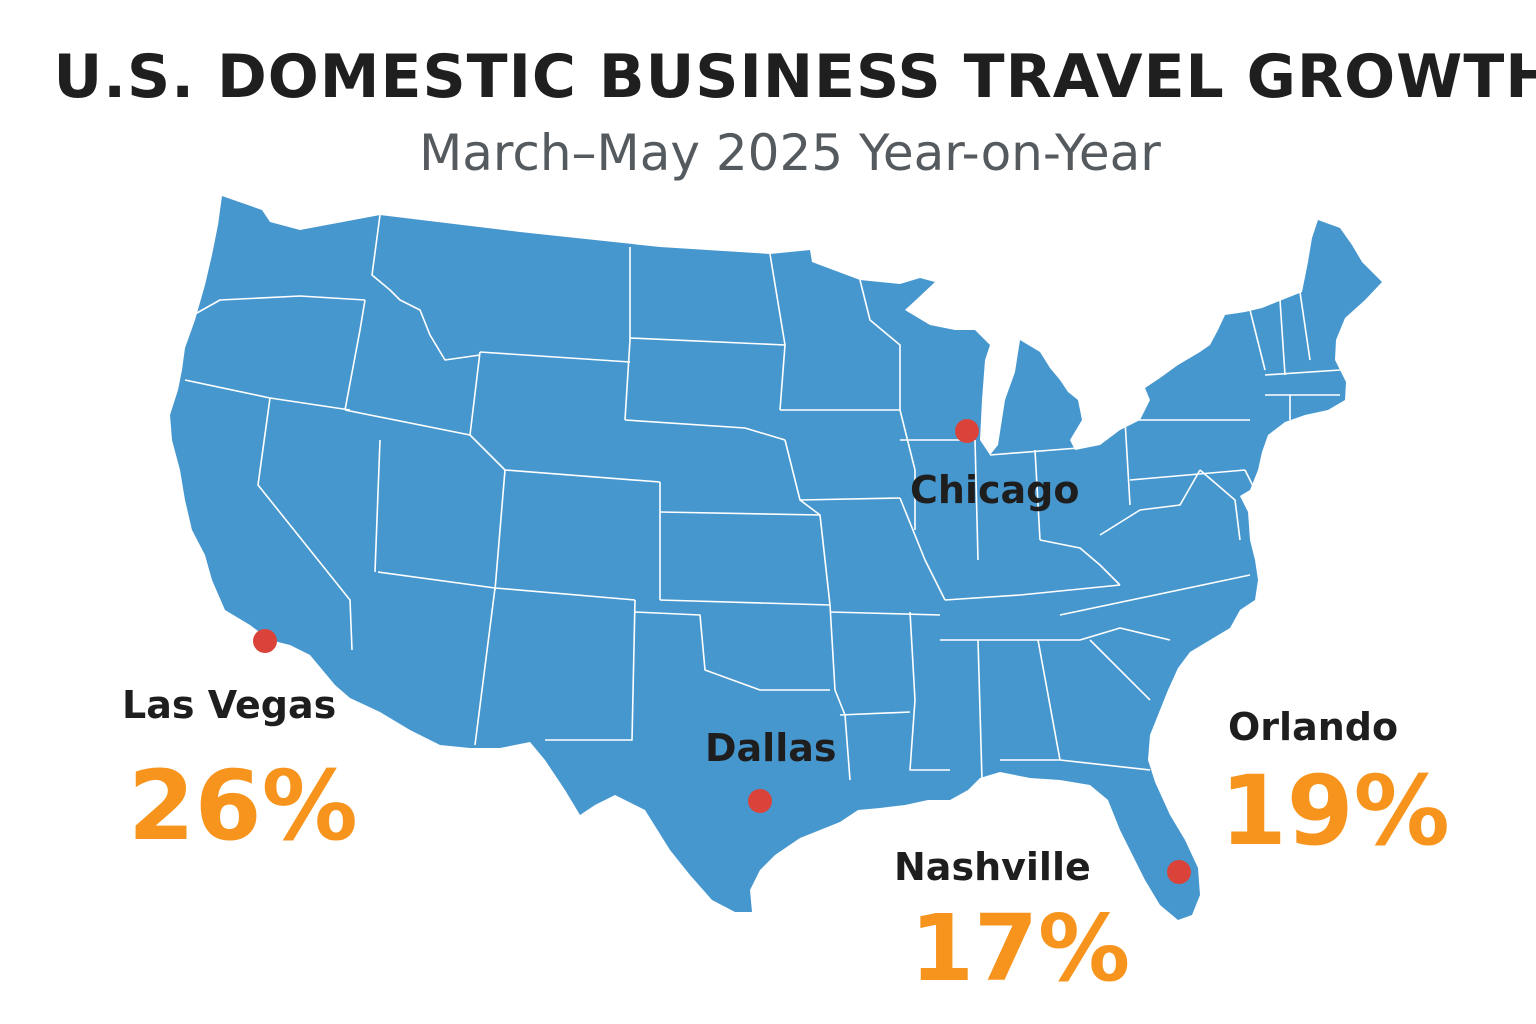  Describe the element at coordinates (229, 705) in the screenshot. I see `city-label-las-vegas: Las Vegas` at that location.